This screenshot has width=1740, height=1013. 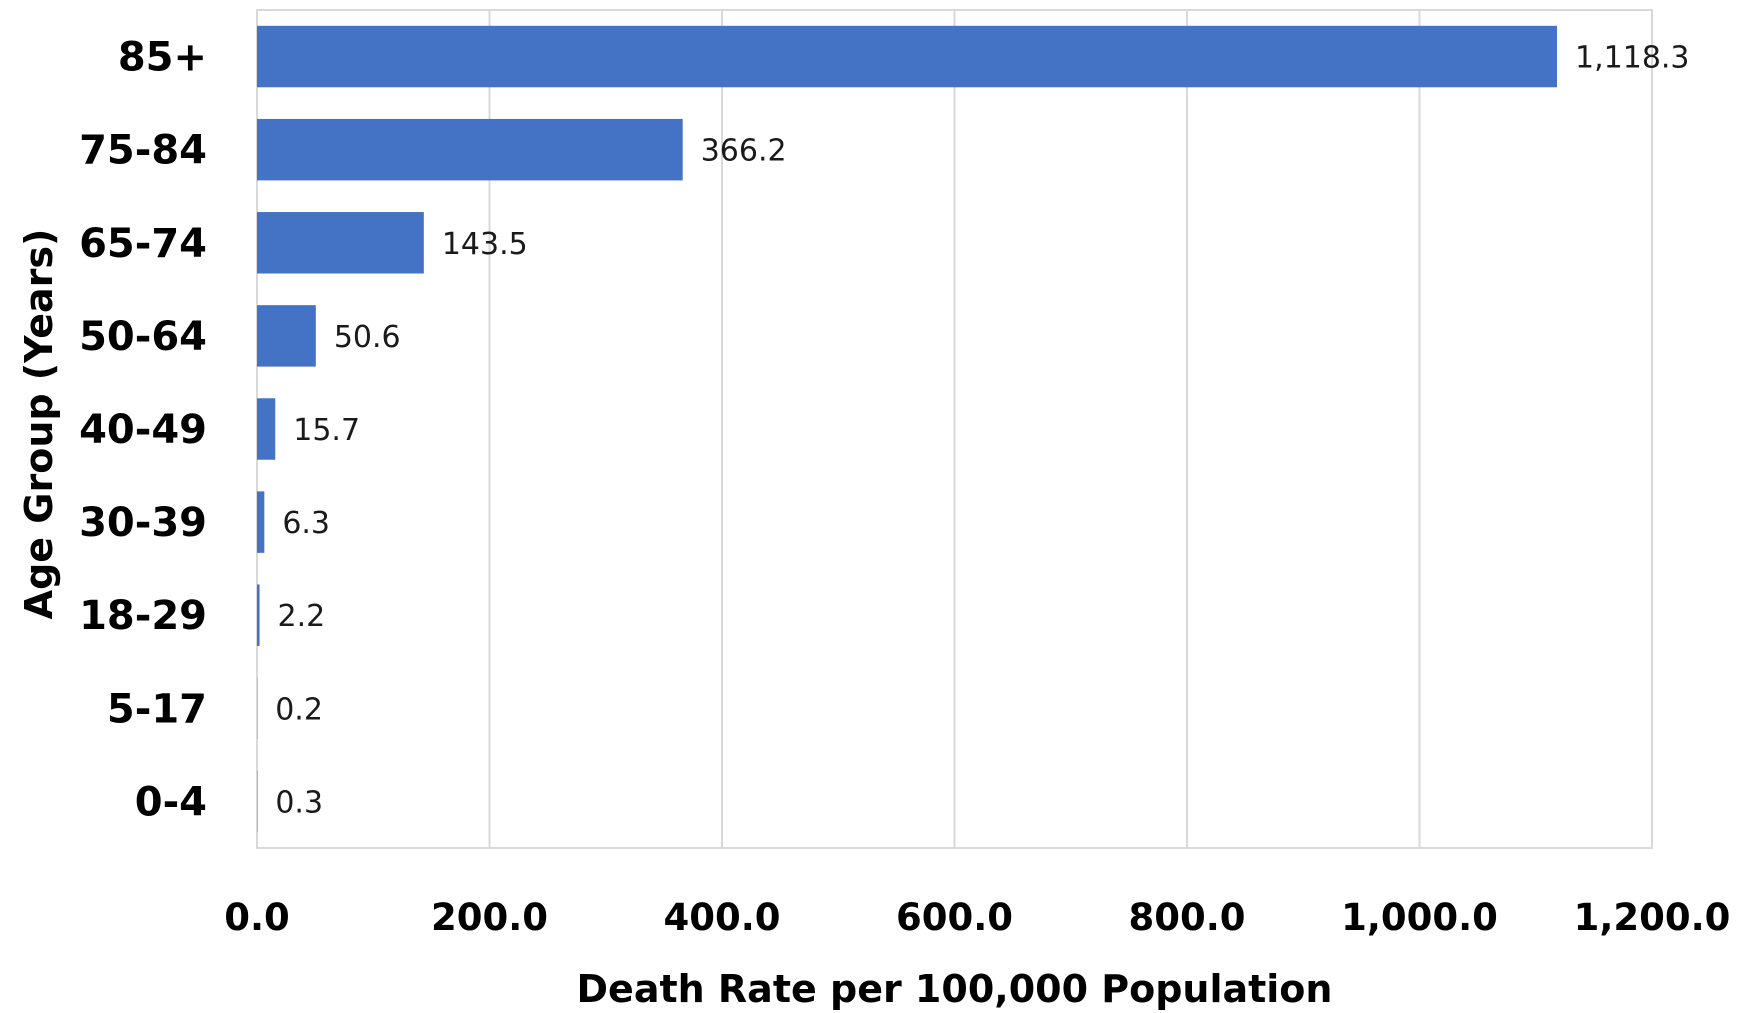 What do you see at coordinates (299, 709) in the screenshot?
I see `data-label-5-17: 0.2` at bounding box center [299, 709].